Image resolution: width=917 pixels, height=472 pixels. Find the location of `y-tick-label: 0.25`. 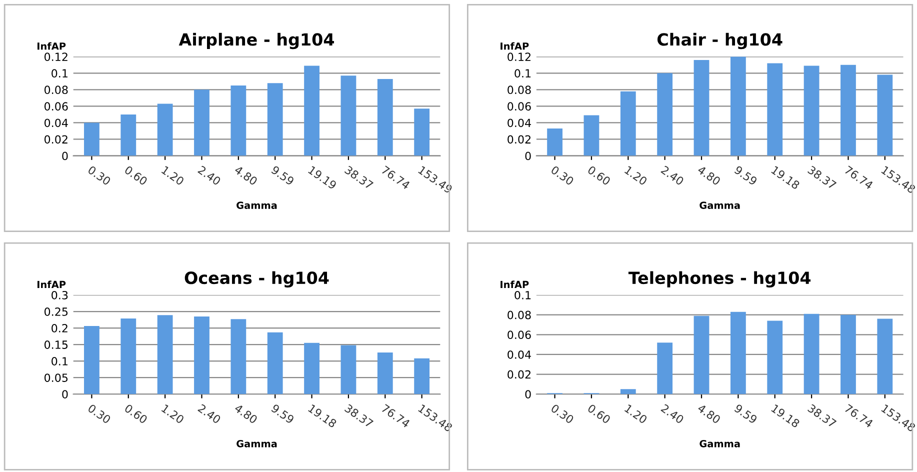

y-tick-label: 0.25 is located at coordinates (56, 311).